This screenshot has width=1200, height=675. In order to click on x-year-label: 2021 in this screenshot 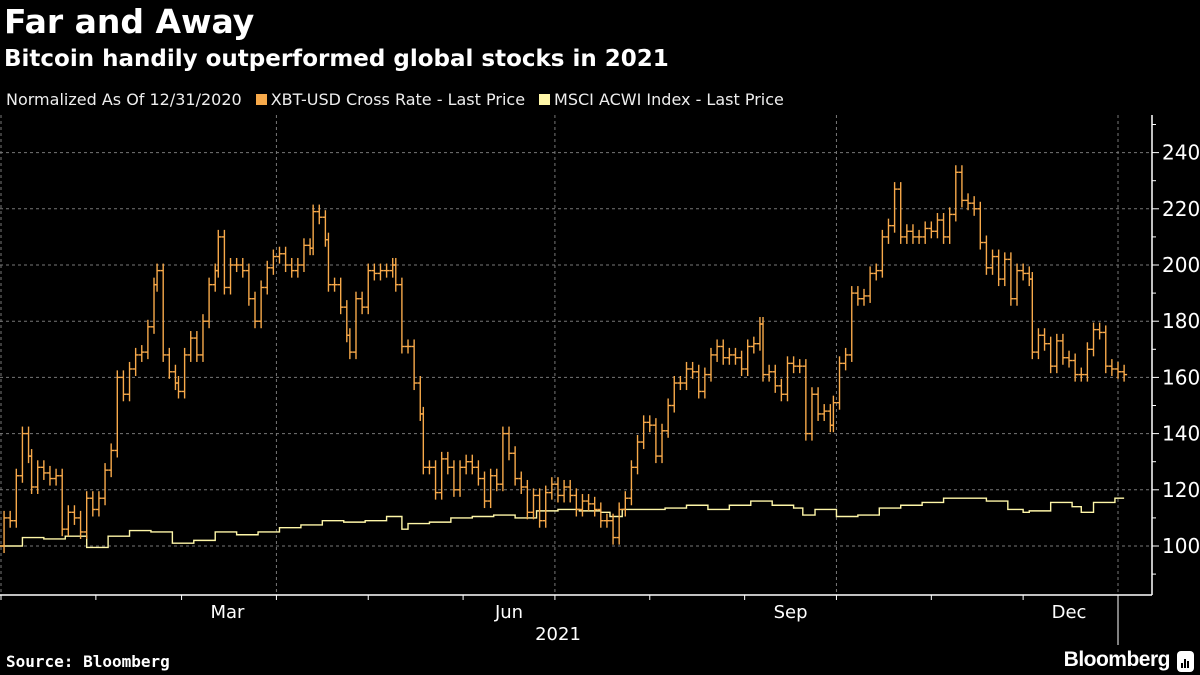, I will do `click(558, 634)`.